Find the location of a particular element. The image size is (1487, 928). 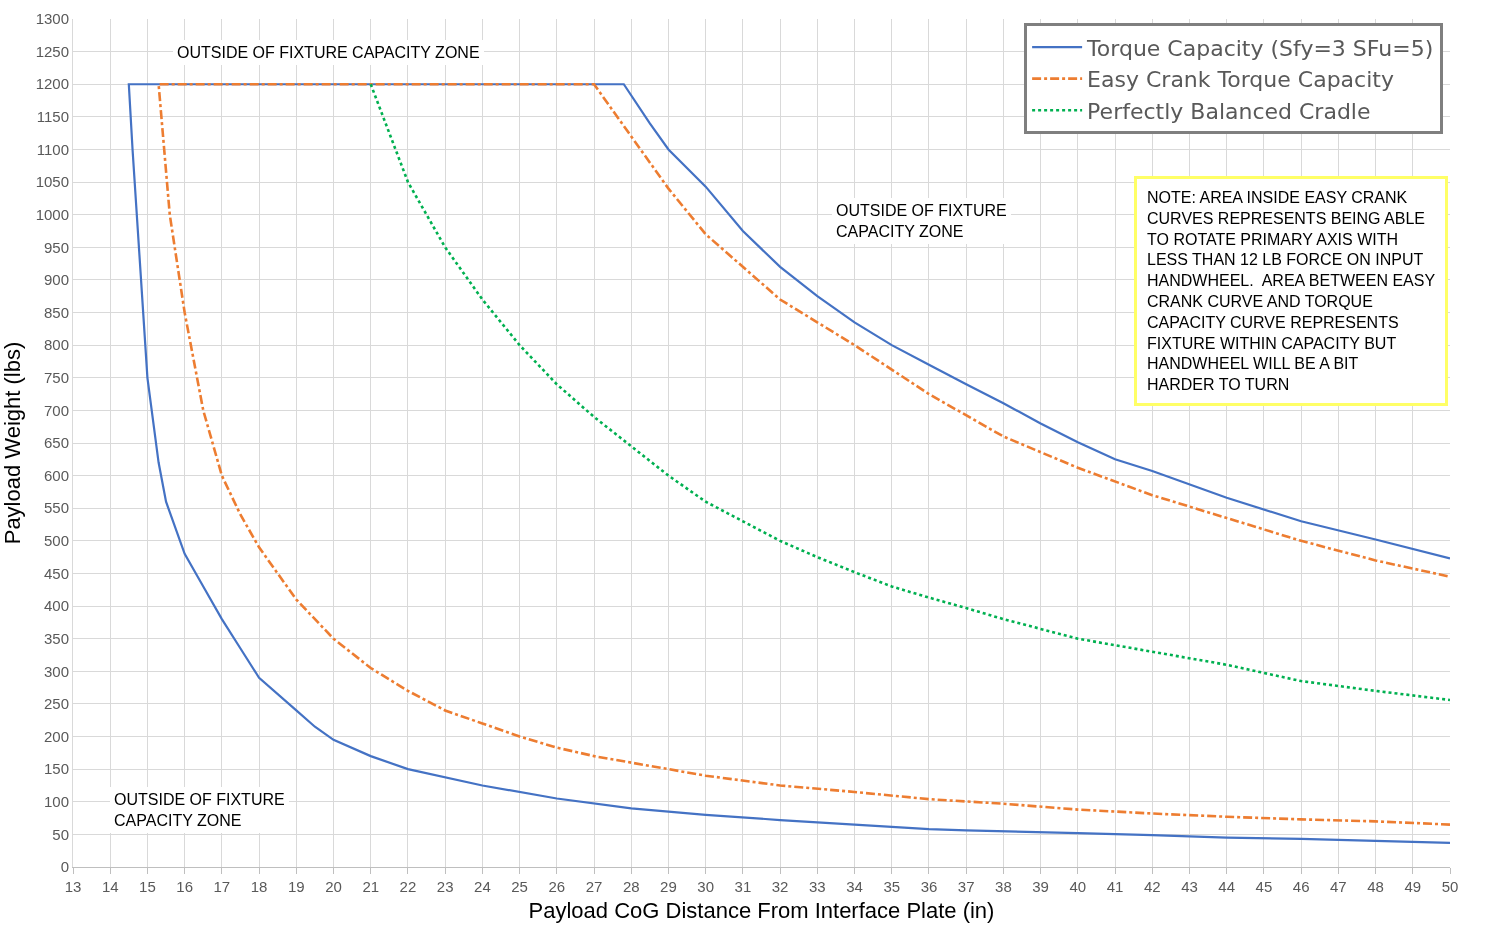

x-tick-label: 40 is located at coordinates (1078, 886).